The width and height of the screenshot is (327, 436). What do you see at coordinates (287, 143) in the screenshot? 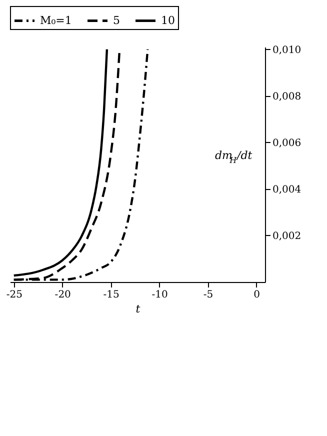
I see `y-tick-label: 0,006` at bounding box center [287, 143].